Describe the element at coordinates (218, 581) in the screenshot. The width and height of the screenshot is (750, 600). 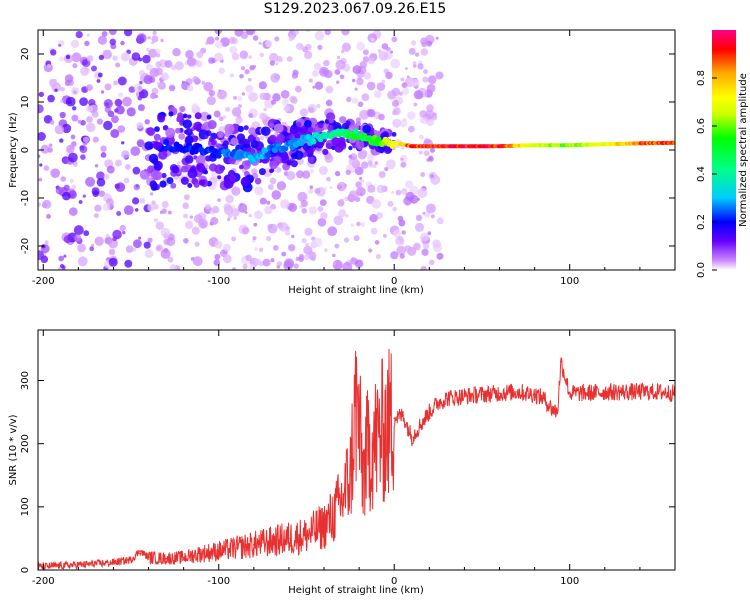
I see `snr-x-tick-label: -100` at that location.